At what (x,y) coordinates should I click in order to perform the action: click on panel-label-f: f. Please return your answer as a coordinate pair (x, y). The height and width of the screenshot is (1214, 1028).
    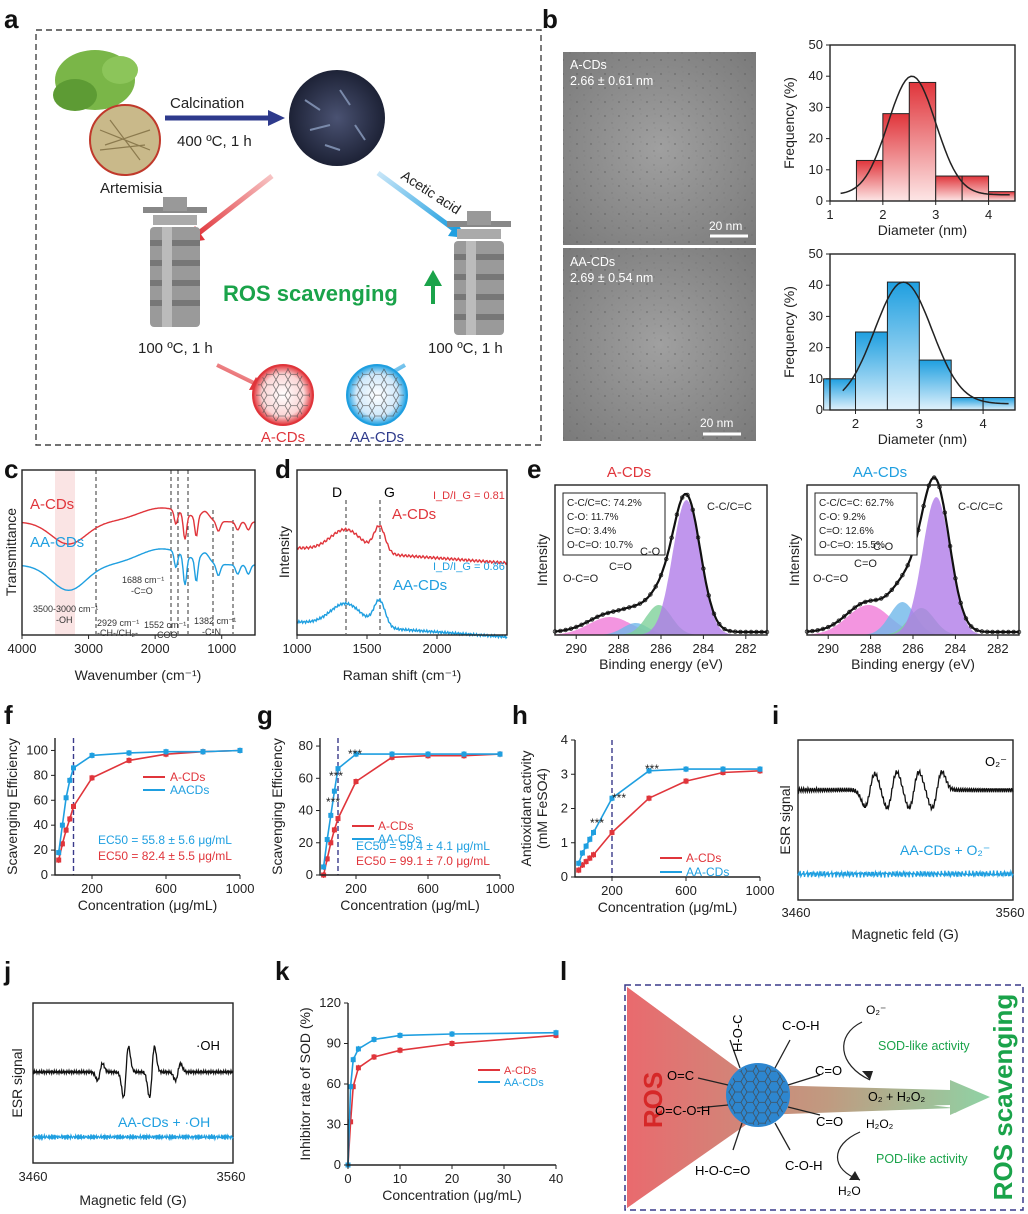
    Looking at the image, I should click on (8, 715).